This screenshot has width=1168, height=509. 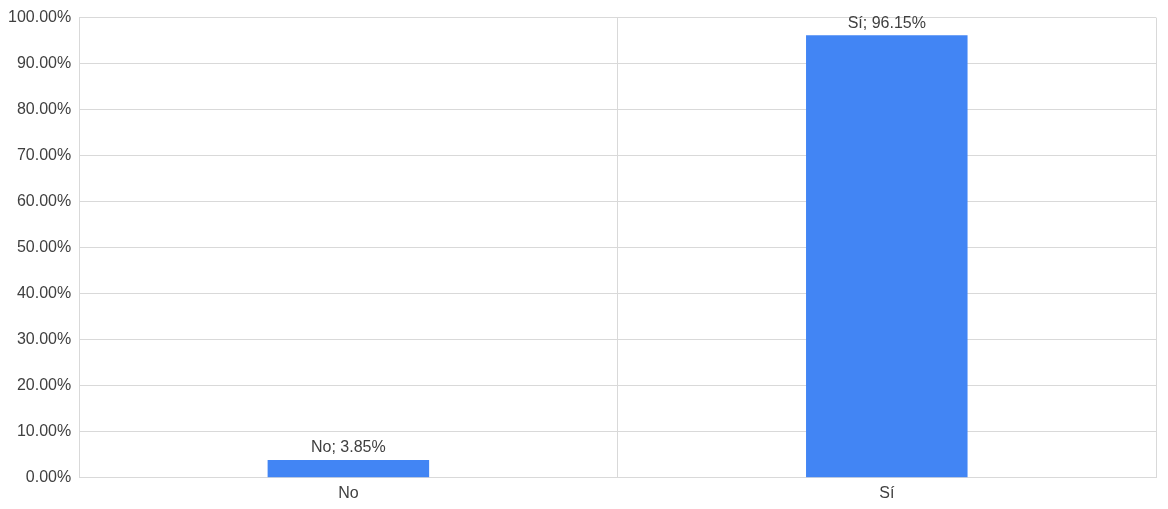 I want to click on y-tick-label: 0.00%, so click(x=48, y=477).